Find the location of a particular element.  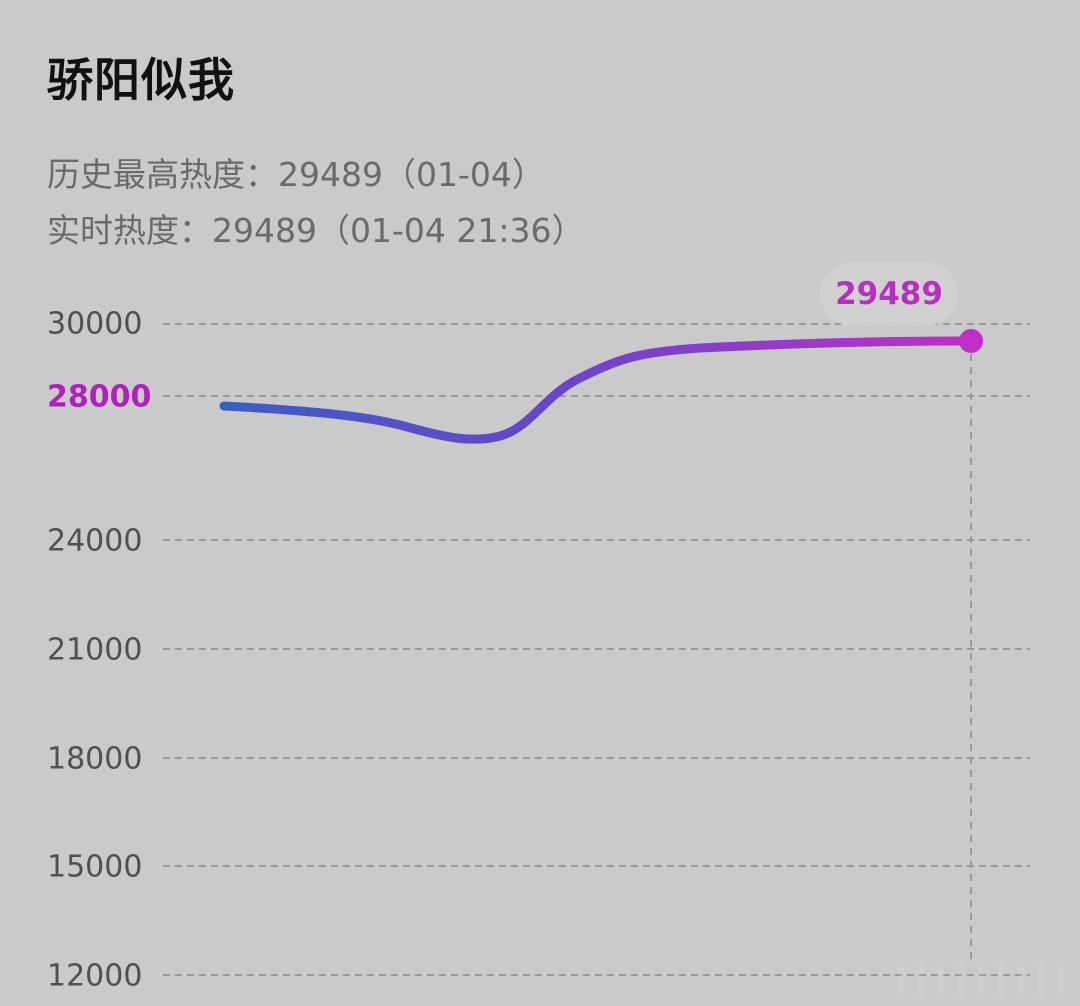

y-axis-label: 21000 is located at coordinates (95, 650).